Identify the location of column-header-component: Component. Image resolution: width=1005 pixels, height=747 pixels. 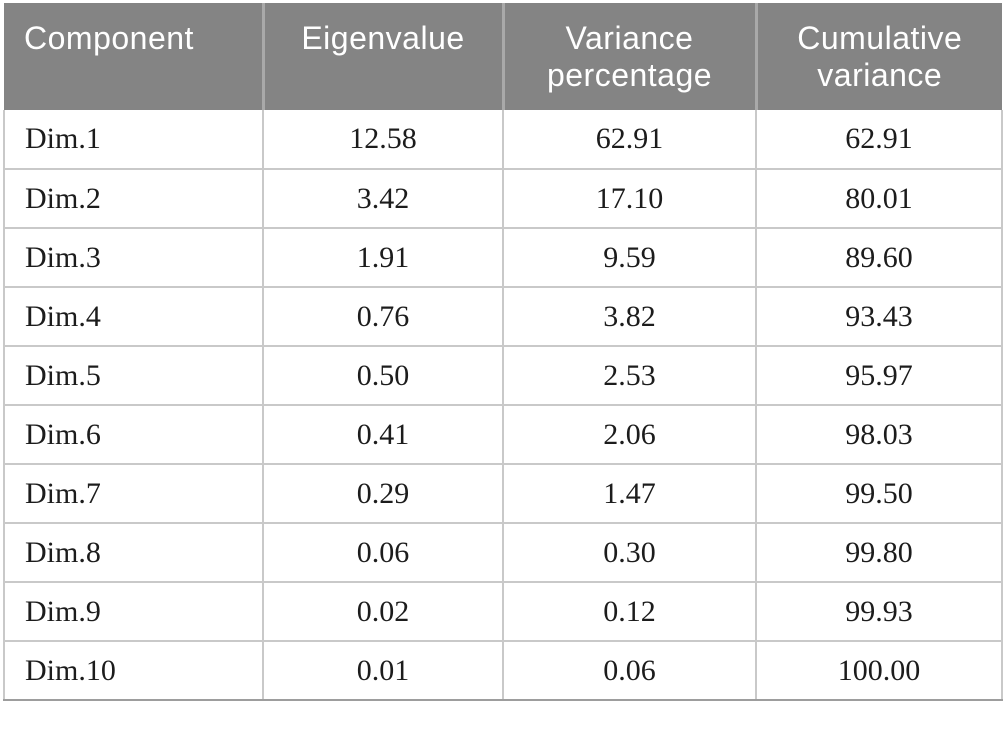
(133, 56).